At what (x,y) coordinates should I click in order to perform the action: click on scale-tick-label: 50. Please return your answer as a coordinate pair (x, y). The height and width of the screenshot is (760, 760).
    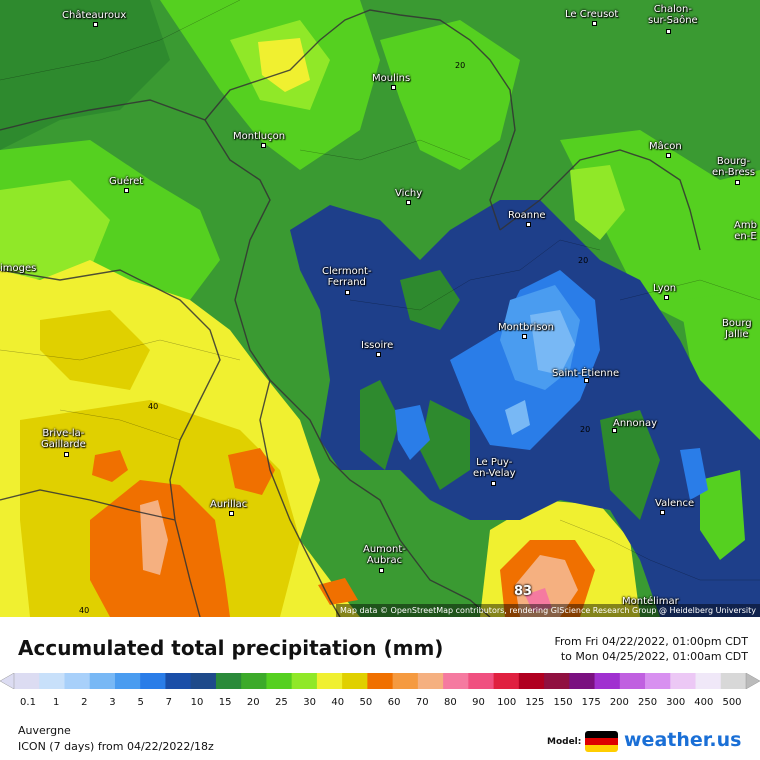
    Looking at the image, I should click on (366, 702).